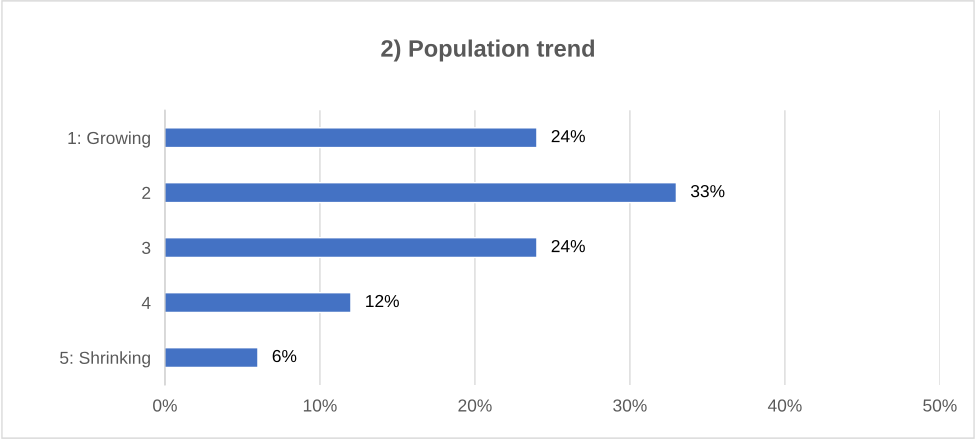 The image size is (976, 439). Describe the element at coordinates (105, 359) in the screenshot. I see `y-tick-label: 5: Shrinking` at that location.